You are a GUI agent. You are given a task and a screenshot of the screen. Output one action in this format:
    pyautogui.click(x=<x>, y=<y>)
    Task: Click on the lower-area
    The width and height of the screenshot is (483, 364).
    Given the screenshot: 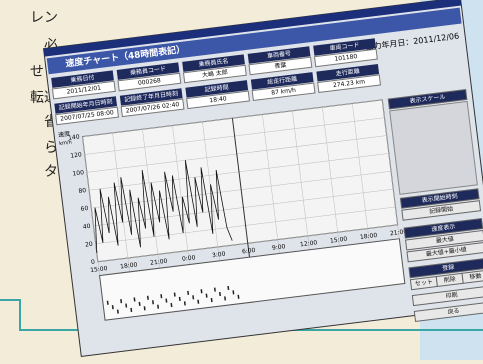 What is the action you would take?
    pyautogui.click(x=252, y=279)
    